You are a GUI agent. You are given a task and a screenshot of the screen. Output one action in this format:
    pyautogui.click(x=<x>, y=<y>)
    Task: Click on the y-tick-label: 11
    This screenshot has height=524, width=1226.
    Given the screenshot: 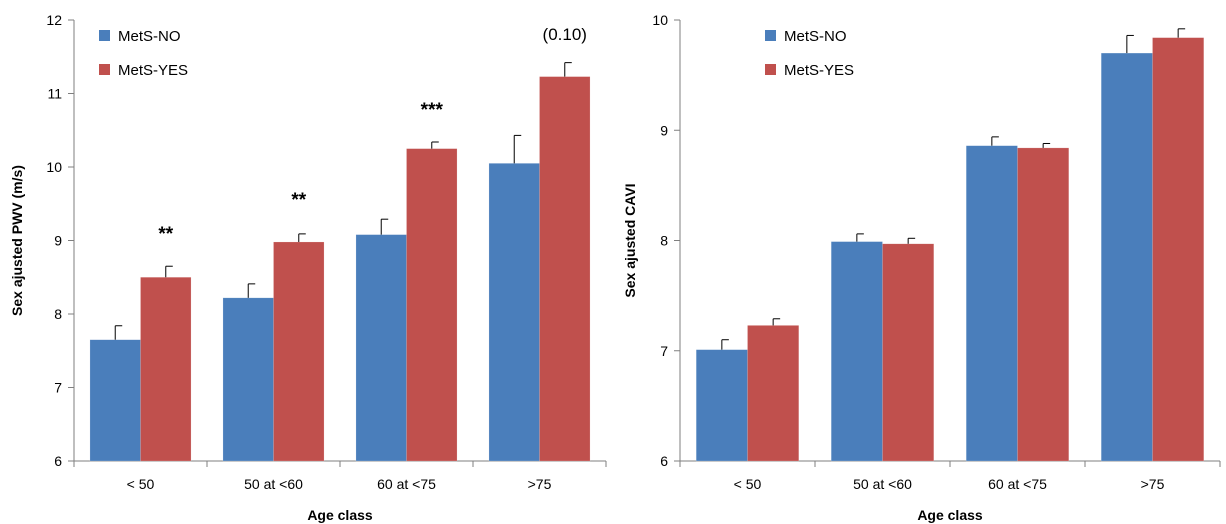 What is the action you would take?
    pyautogui.click(x=54, y=94)
    